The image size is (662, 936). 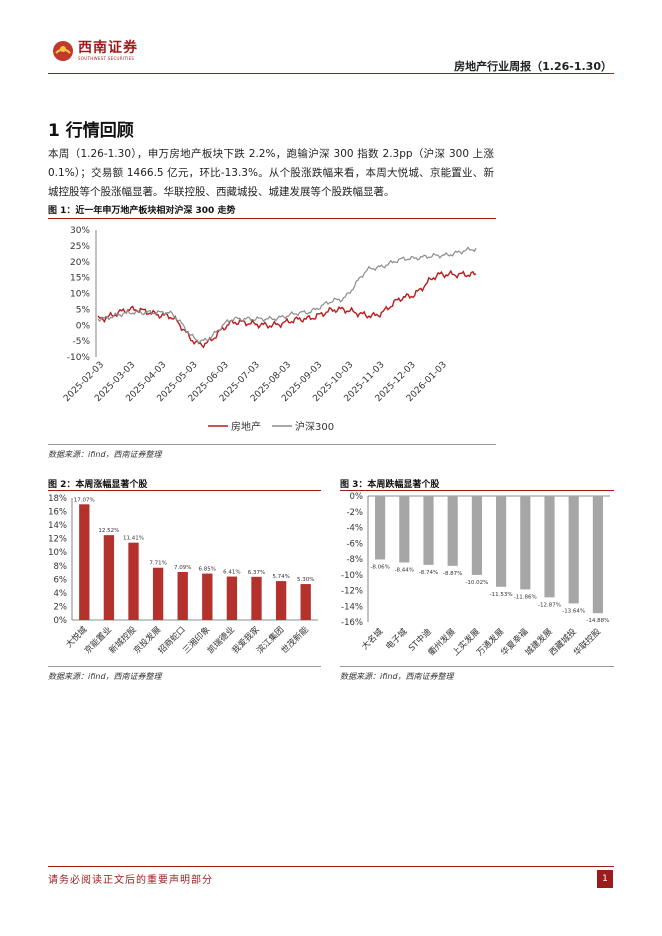 What do you see at coordinates (280, 577) in the screenshot?
I see `bar-value-label: 5.74%` at bounding box center [280, 577].